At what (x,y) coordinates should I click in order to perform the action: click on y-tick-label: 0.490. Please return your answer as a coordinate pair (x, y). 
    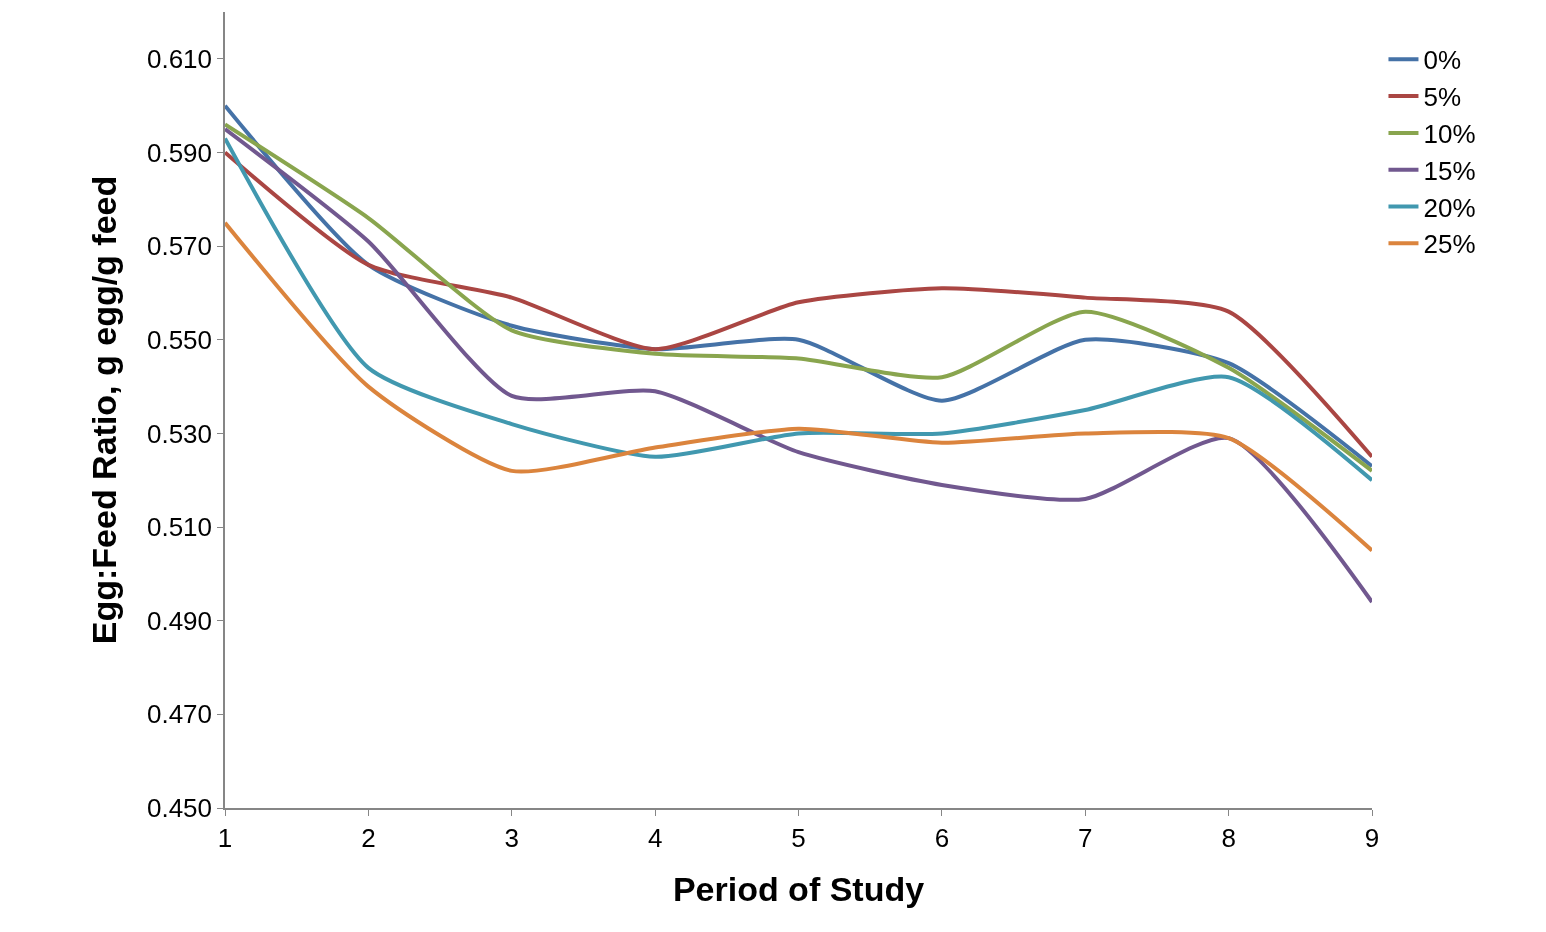
    Looking at the image, I should click on (179, 620).